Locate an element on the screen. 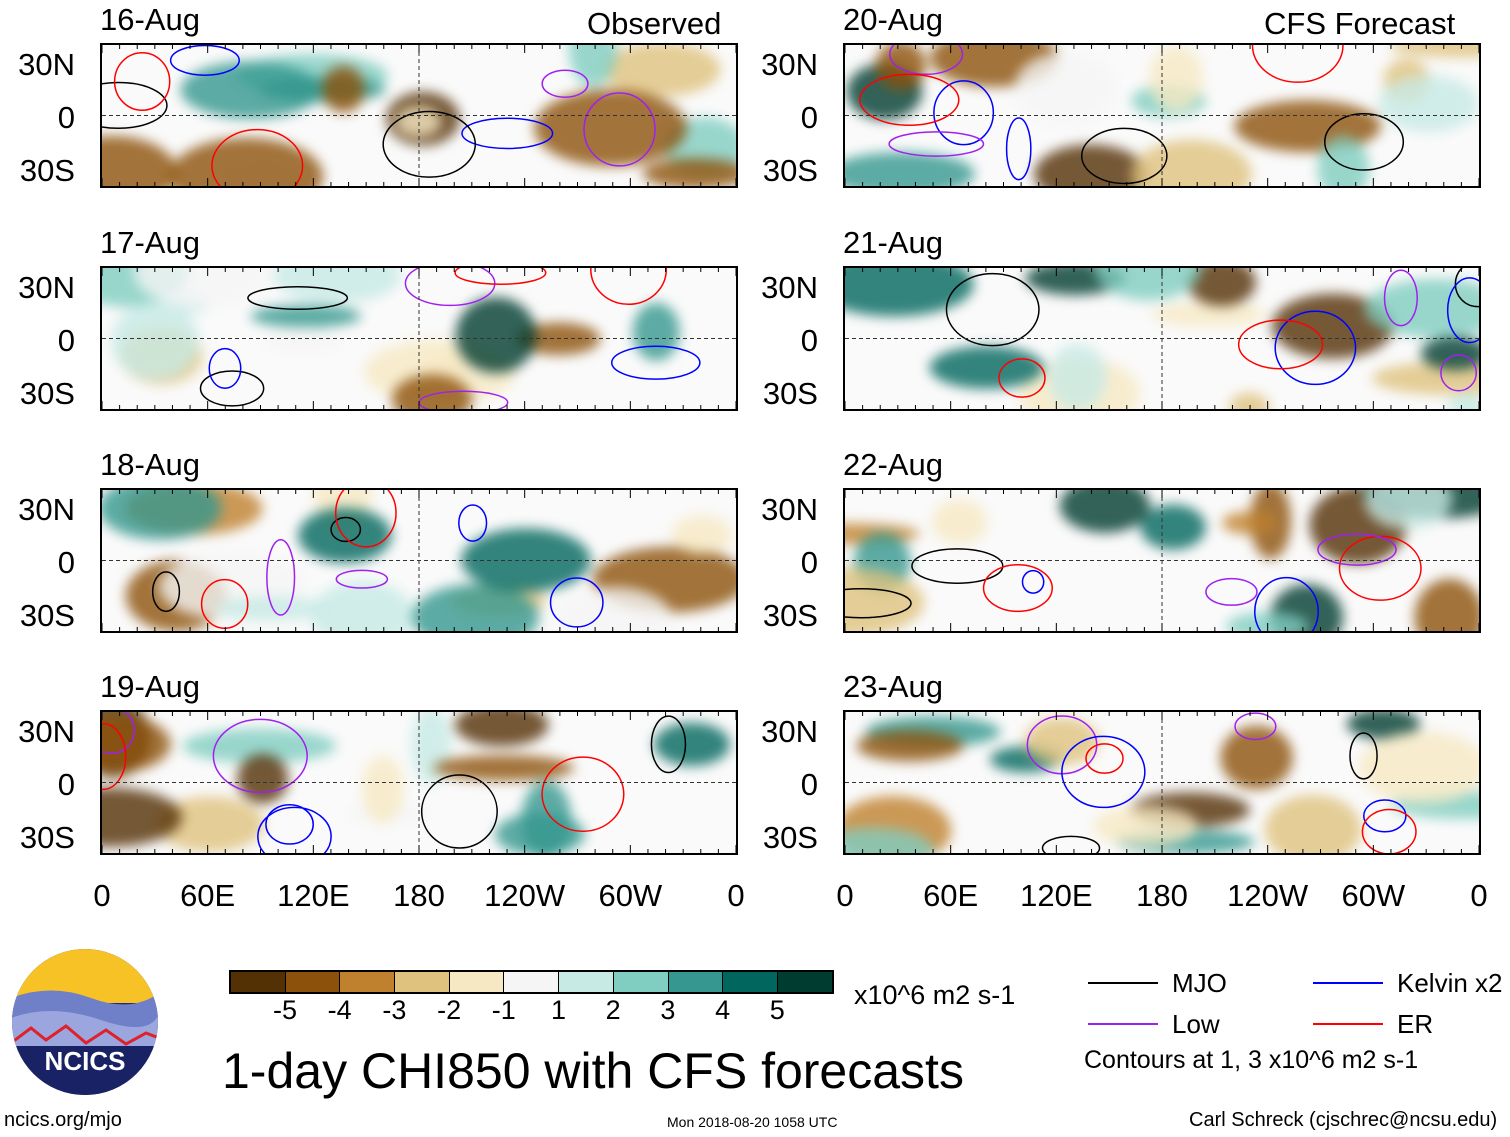 This screenshot has width=1510, height=1137. lon-label: 180 is located at coordinates (1162, 895).